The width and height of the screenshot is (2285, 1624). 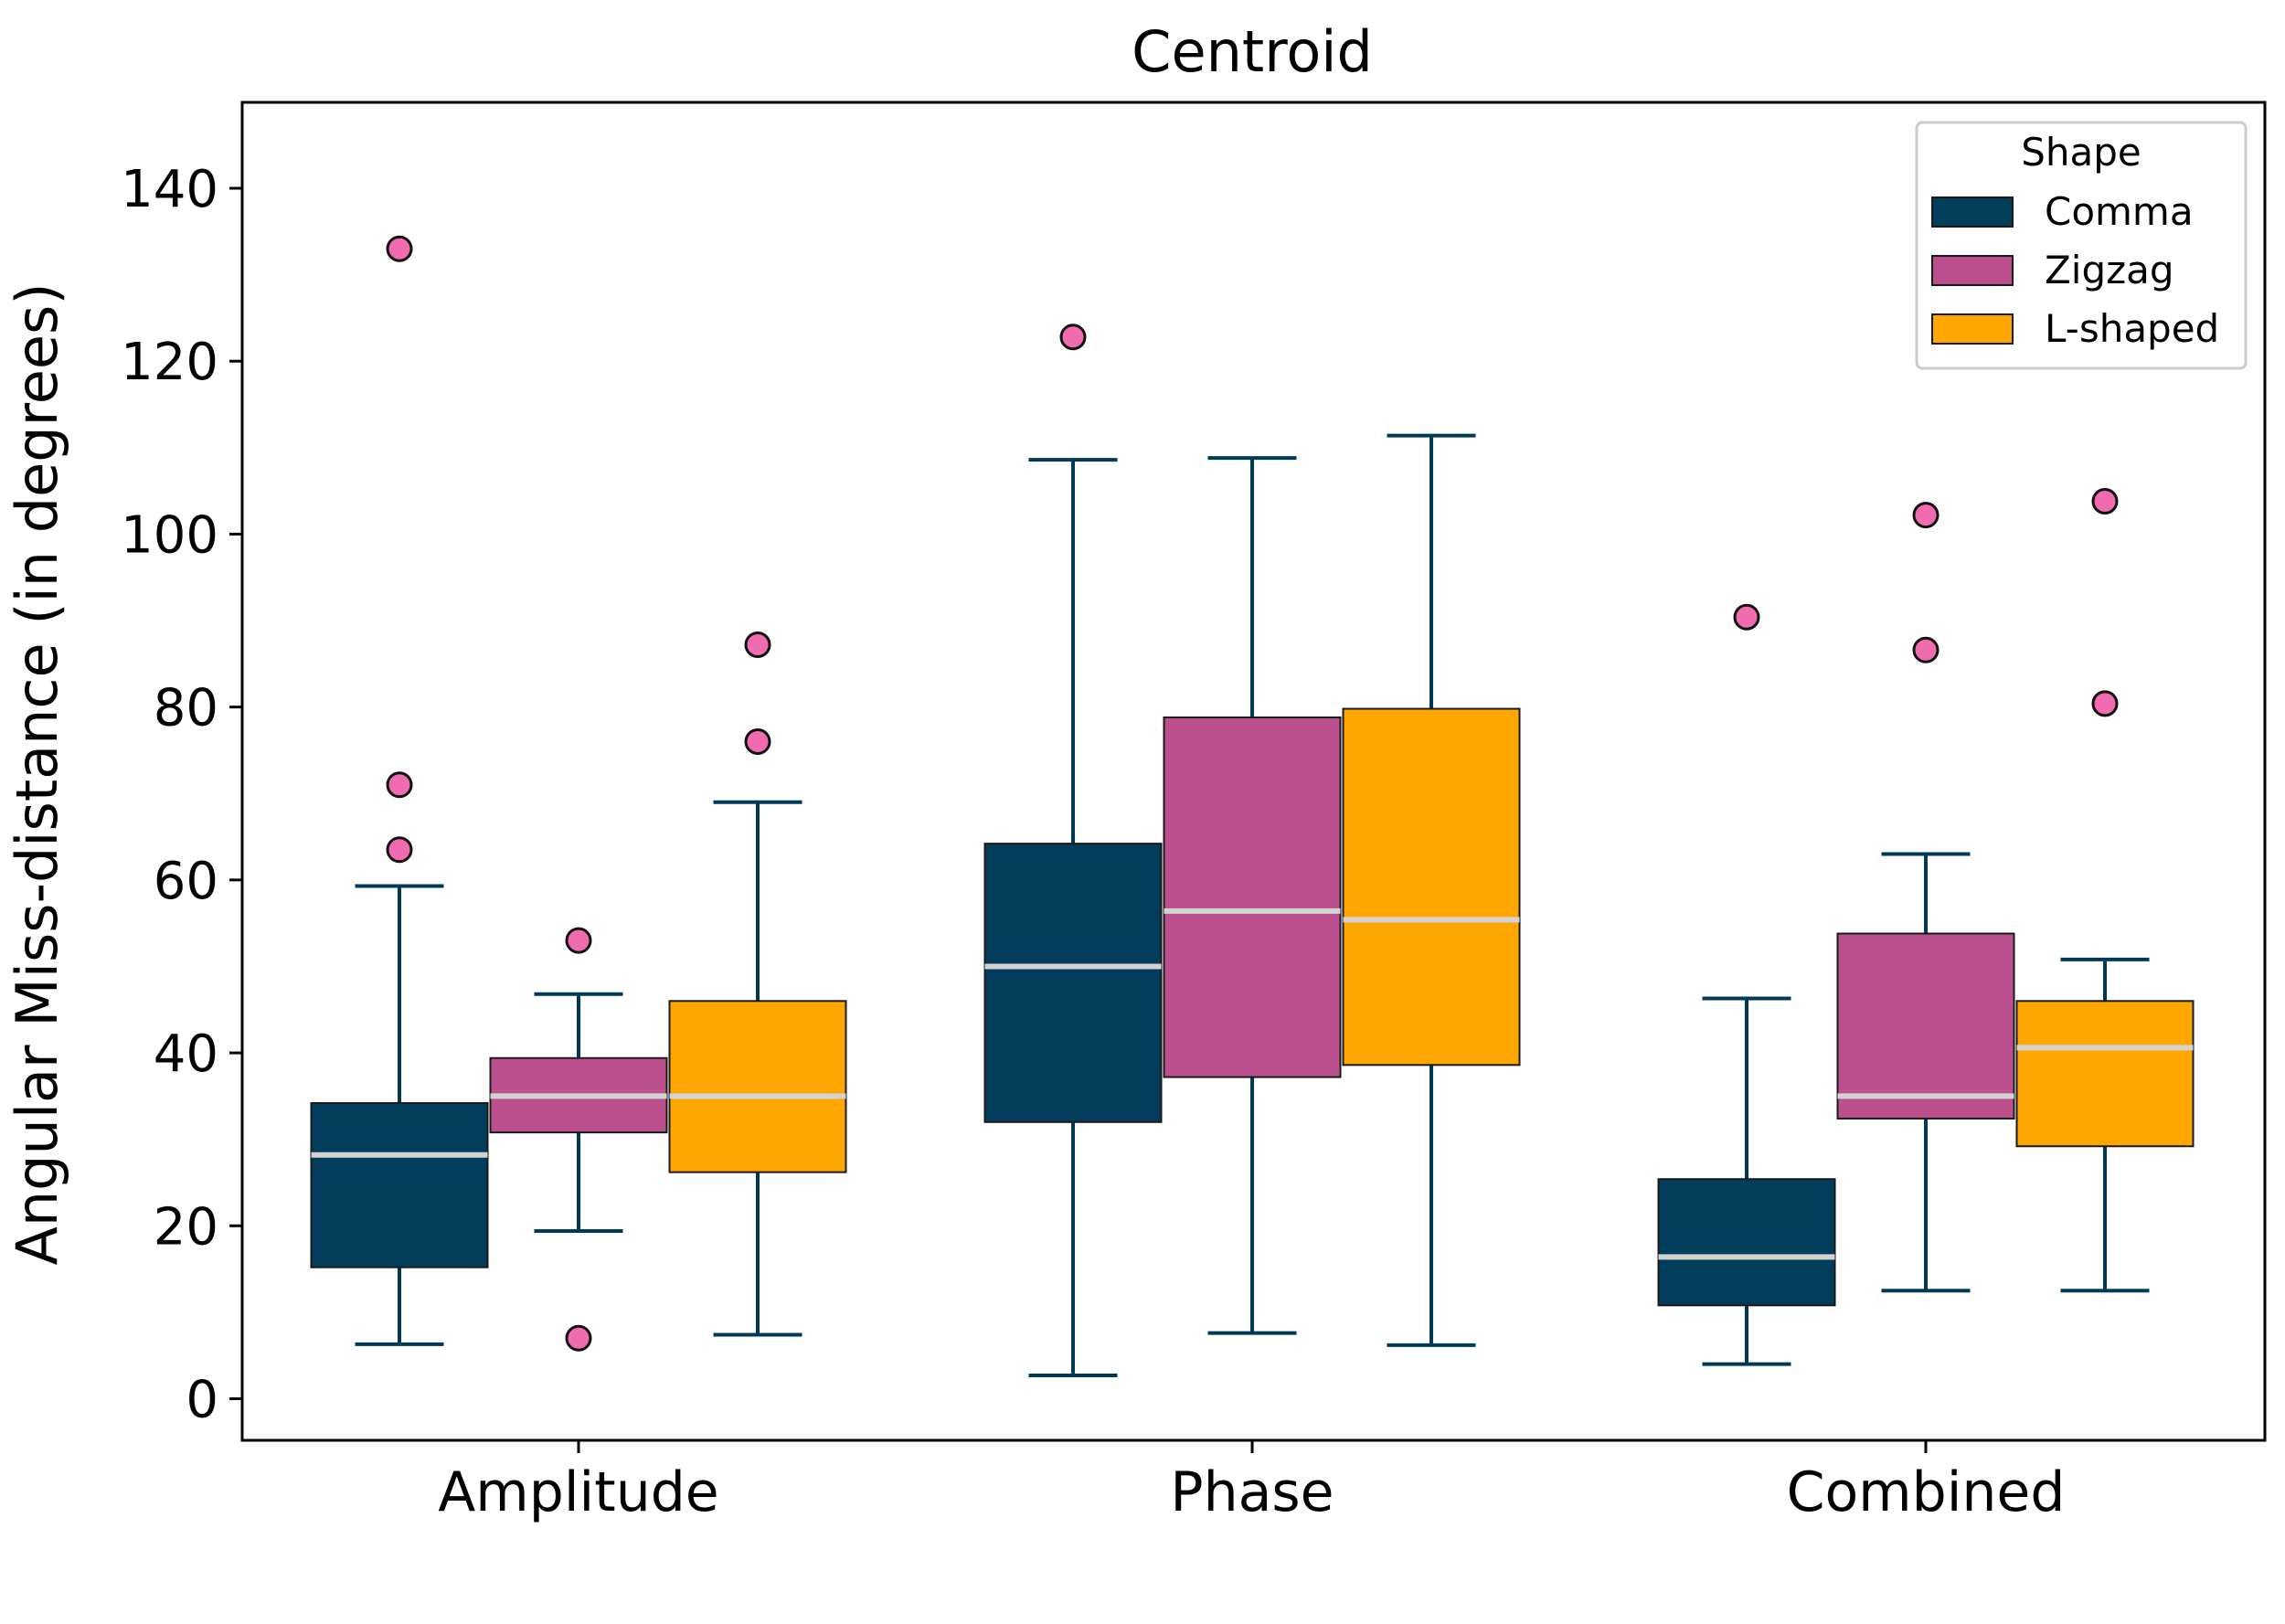 I want to click on y-tick-label: 140, so click(x=169, y=190).